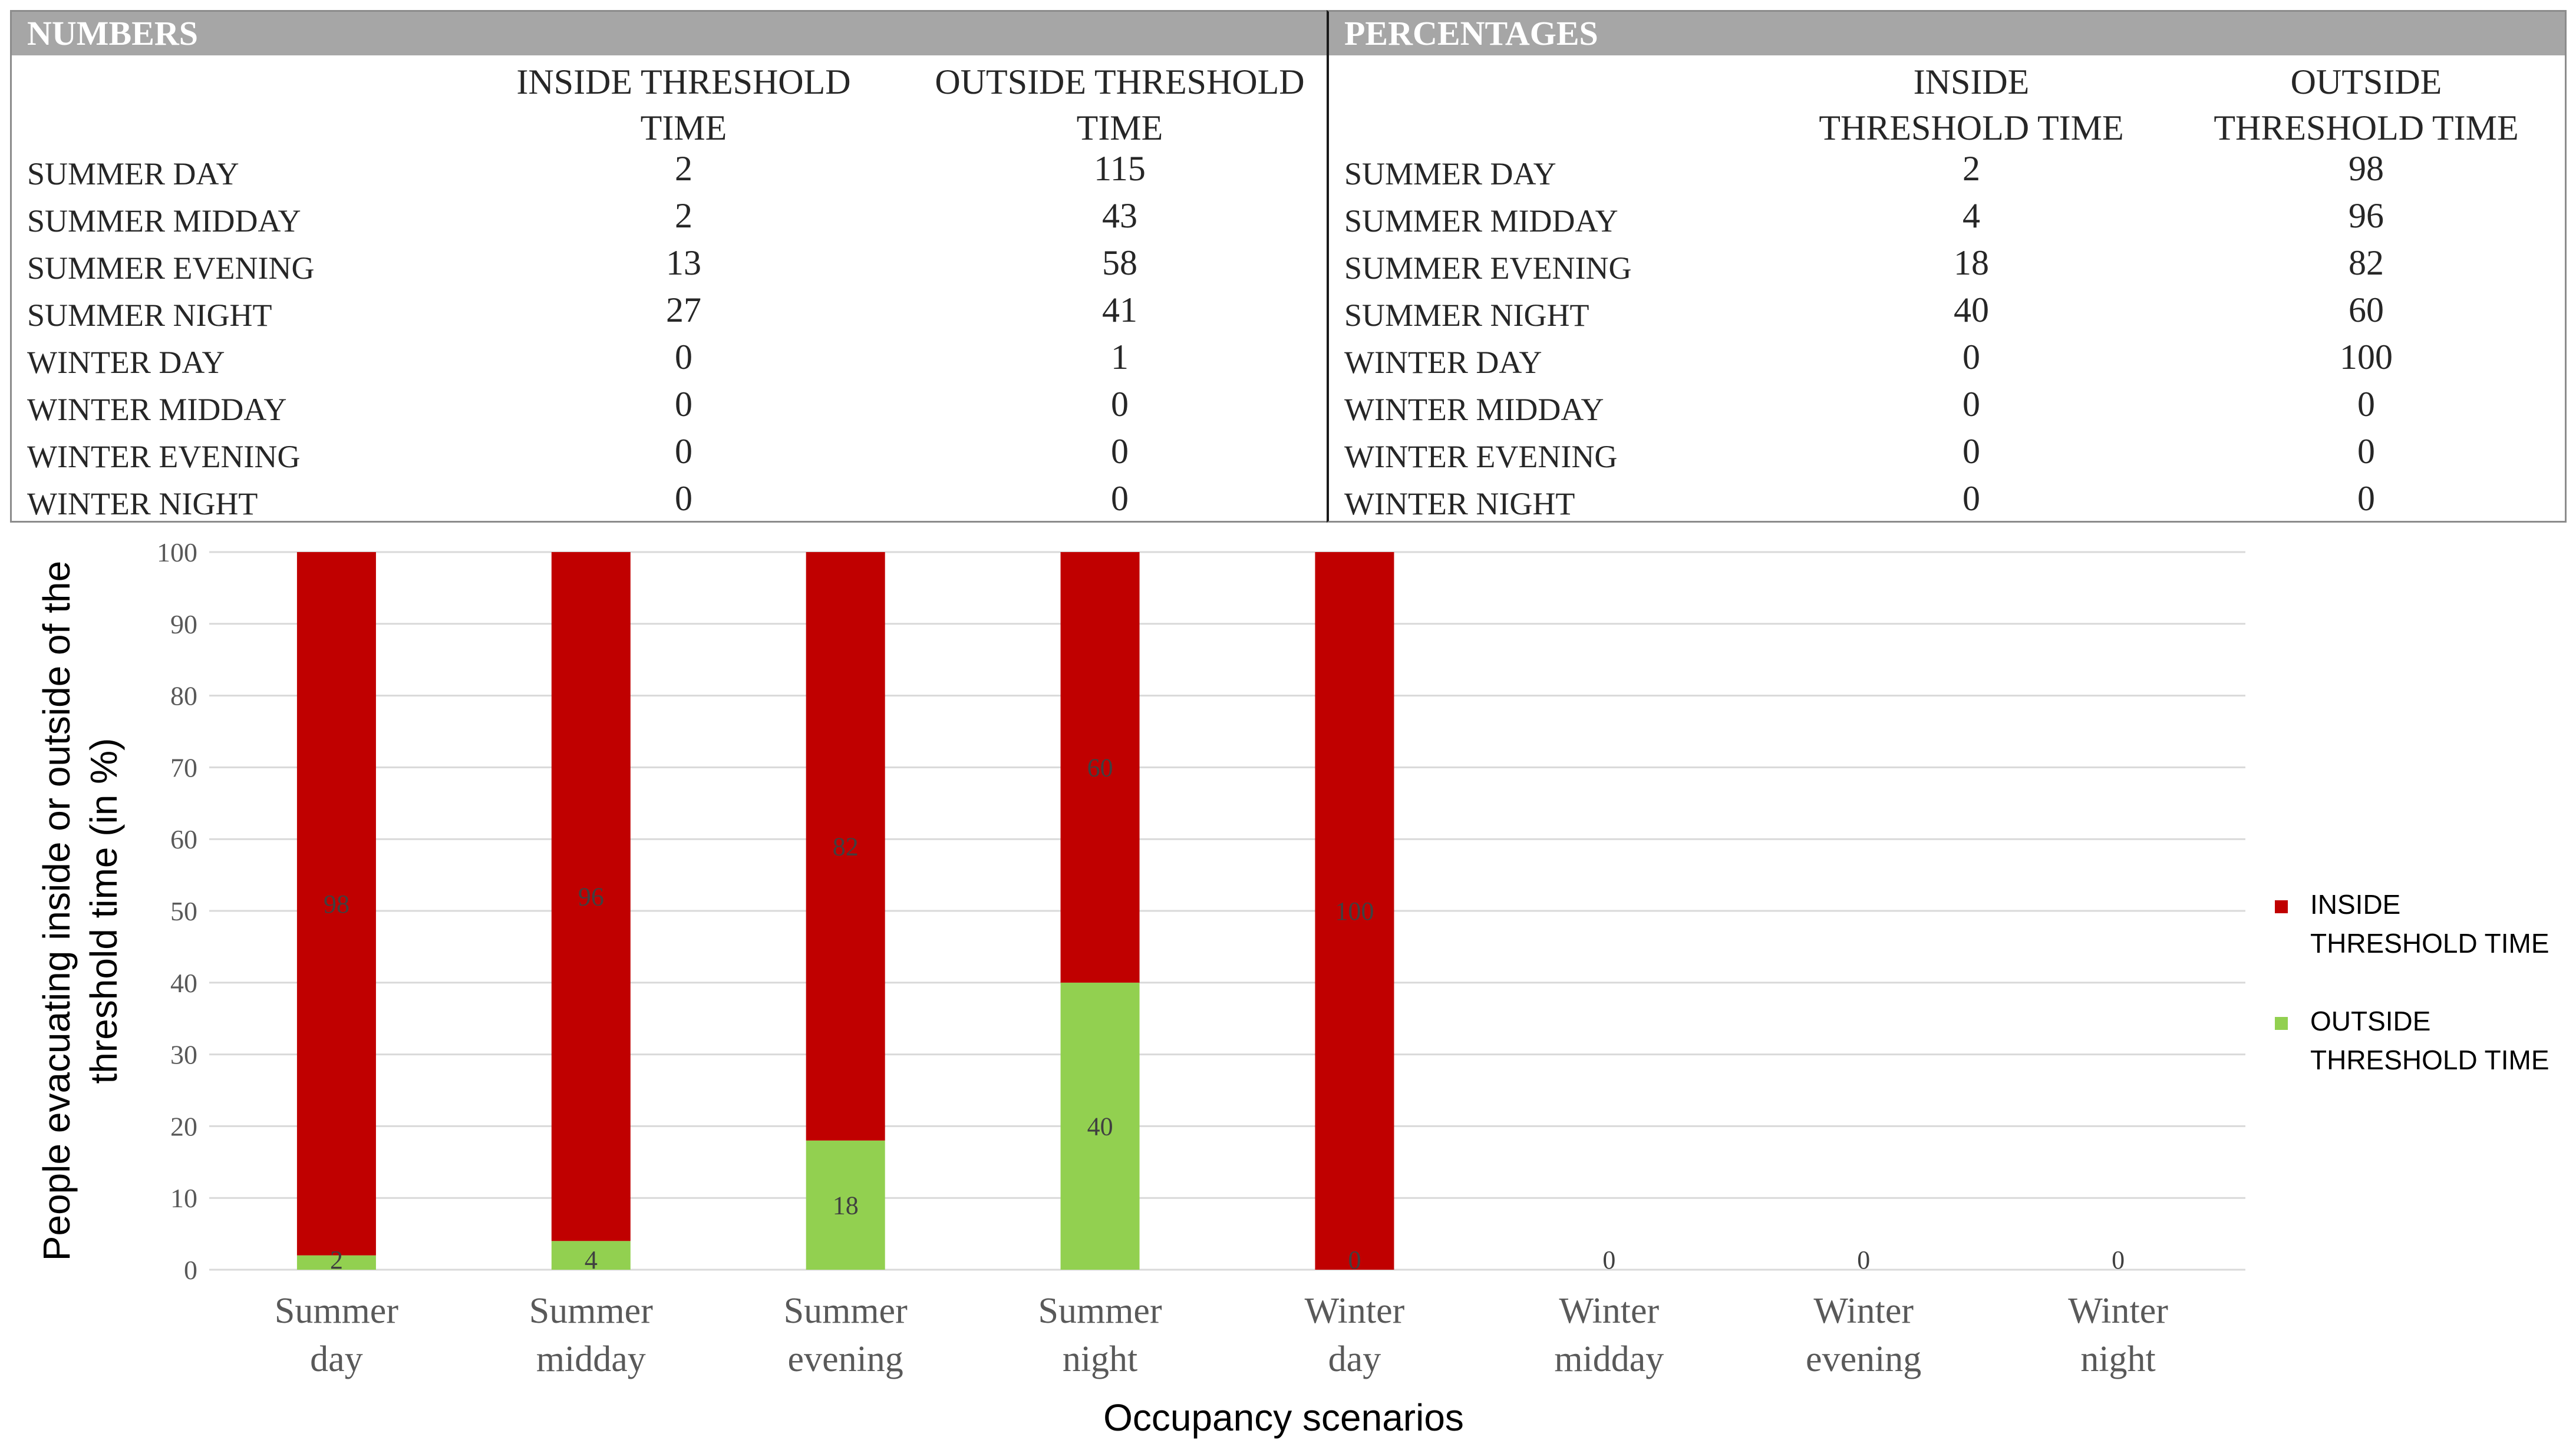 This screenshot has width=2576, height=1450. I want to click on data-label: 98, so click(337, 904).